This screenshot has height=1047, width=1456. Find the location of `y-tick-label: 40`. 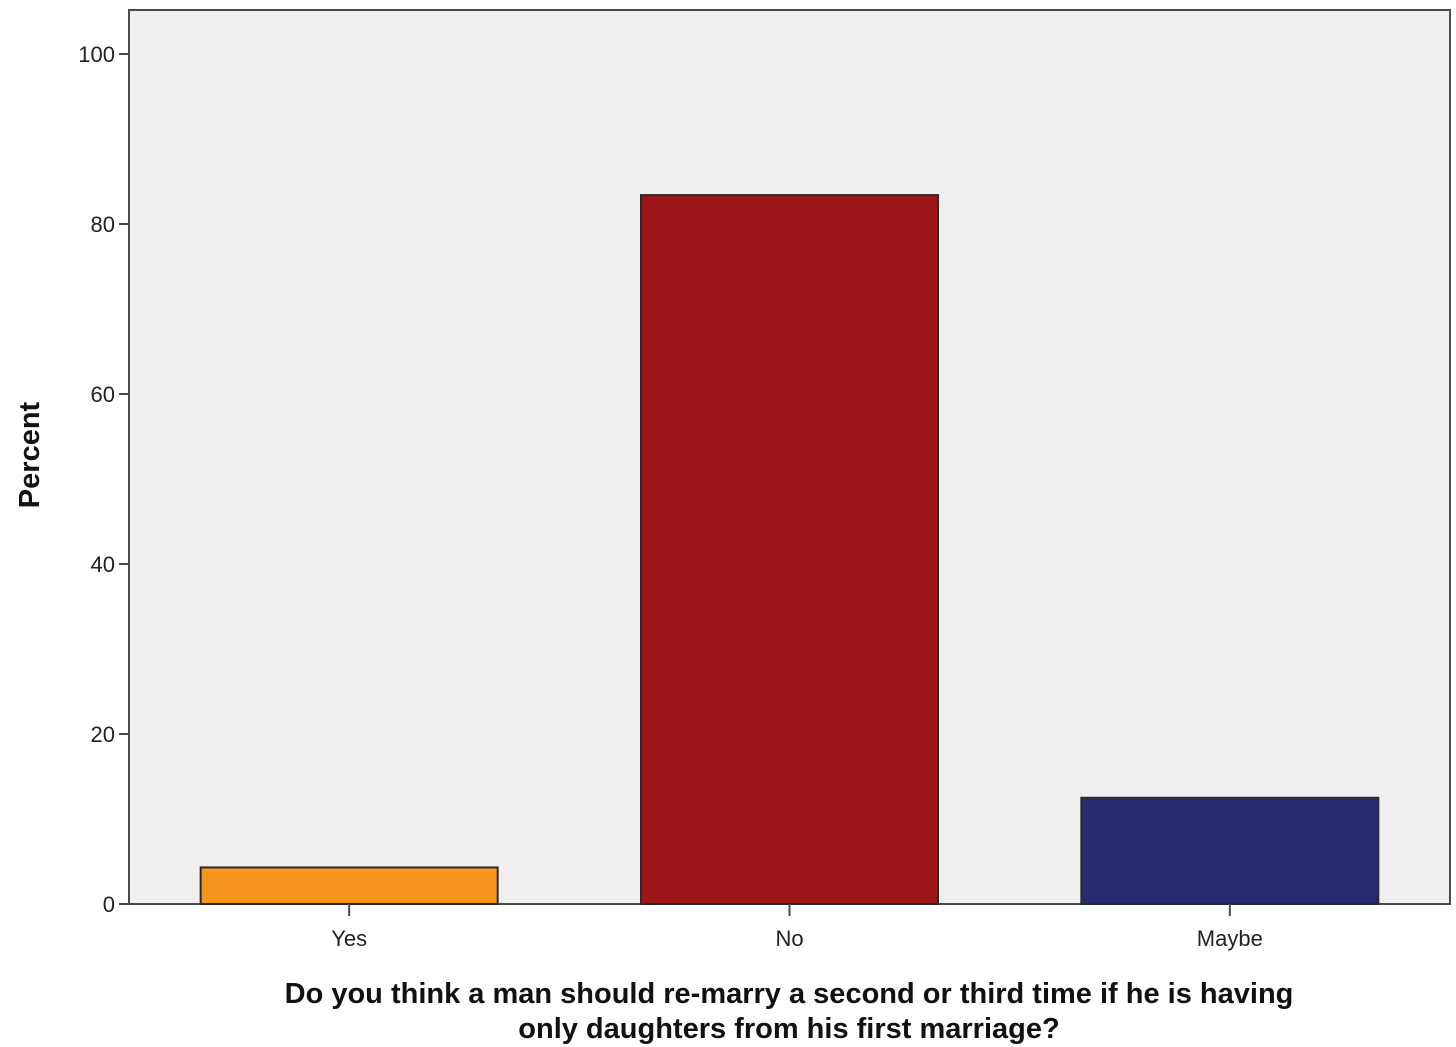

y-tick-label: 40 is located at coordinates (103, 564).